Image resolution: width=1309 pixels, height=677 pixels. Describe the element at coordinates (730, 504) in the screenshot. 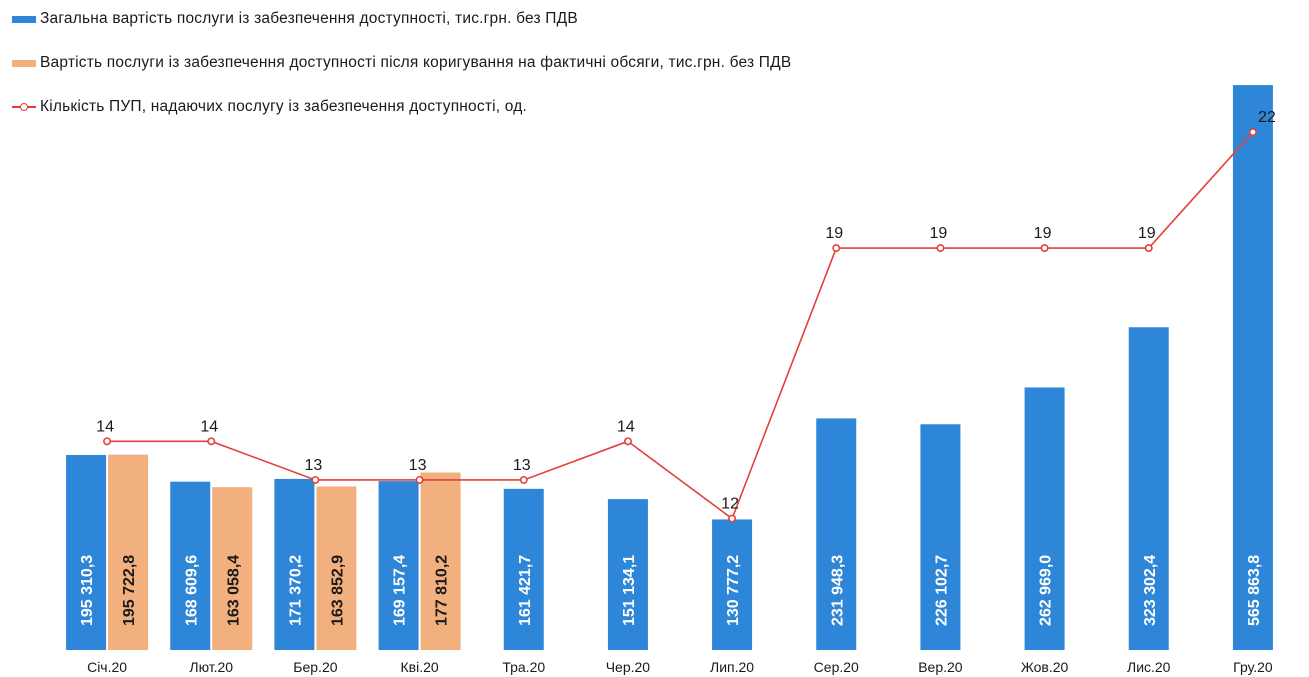

I see `point-label-pup-count: 12` at that location.